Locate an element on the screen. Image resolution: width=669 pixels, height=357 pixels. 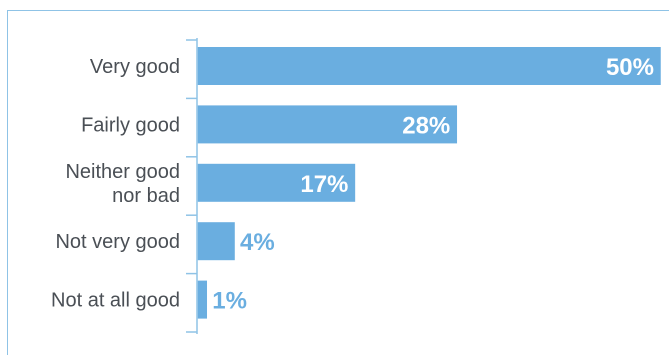
category-label: Fairly good is located at coordinates (130, 125).